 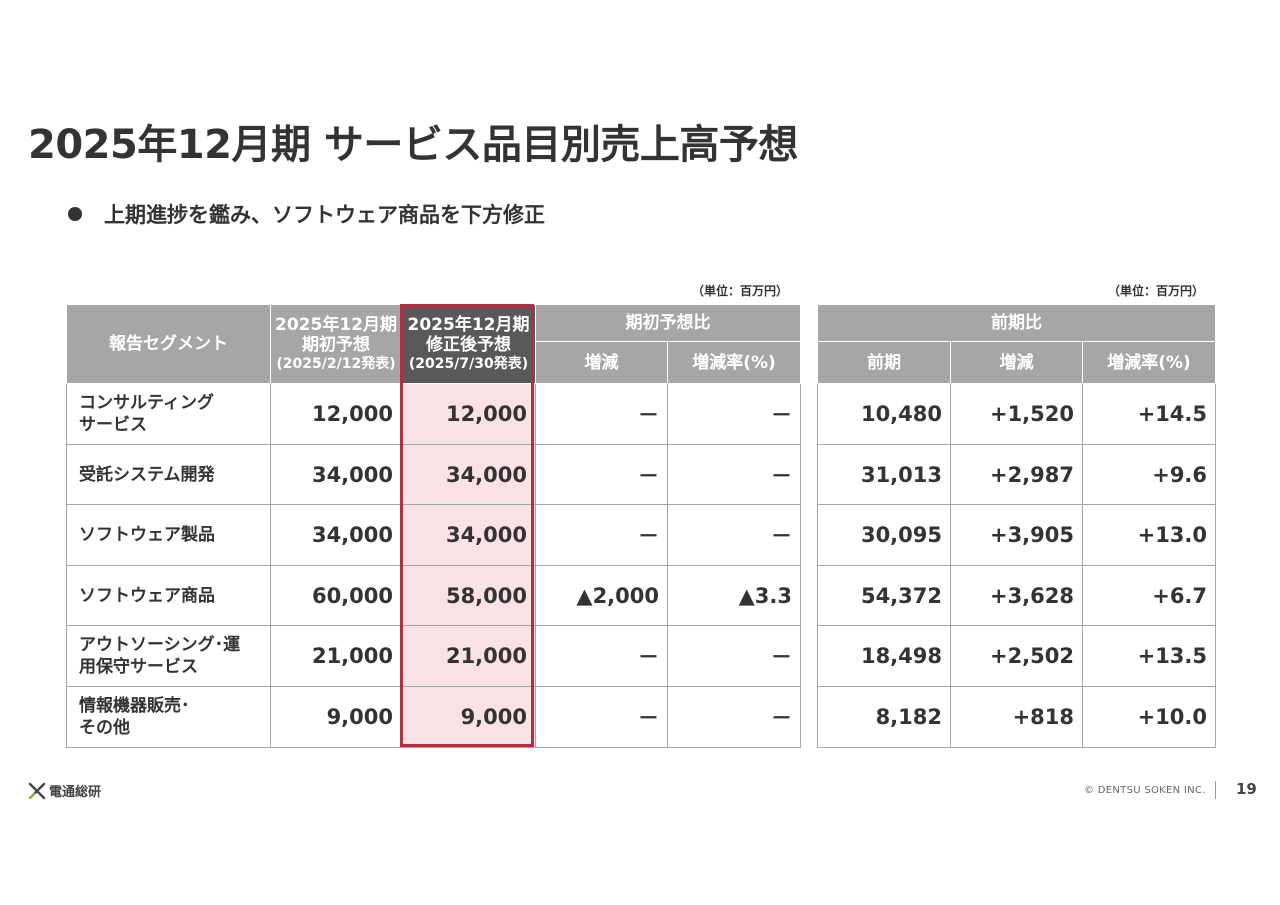 I want to click on rate-value: ▲3.3, so click(x=734, y=595).